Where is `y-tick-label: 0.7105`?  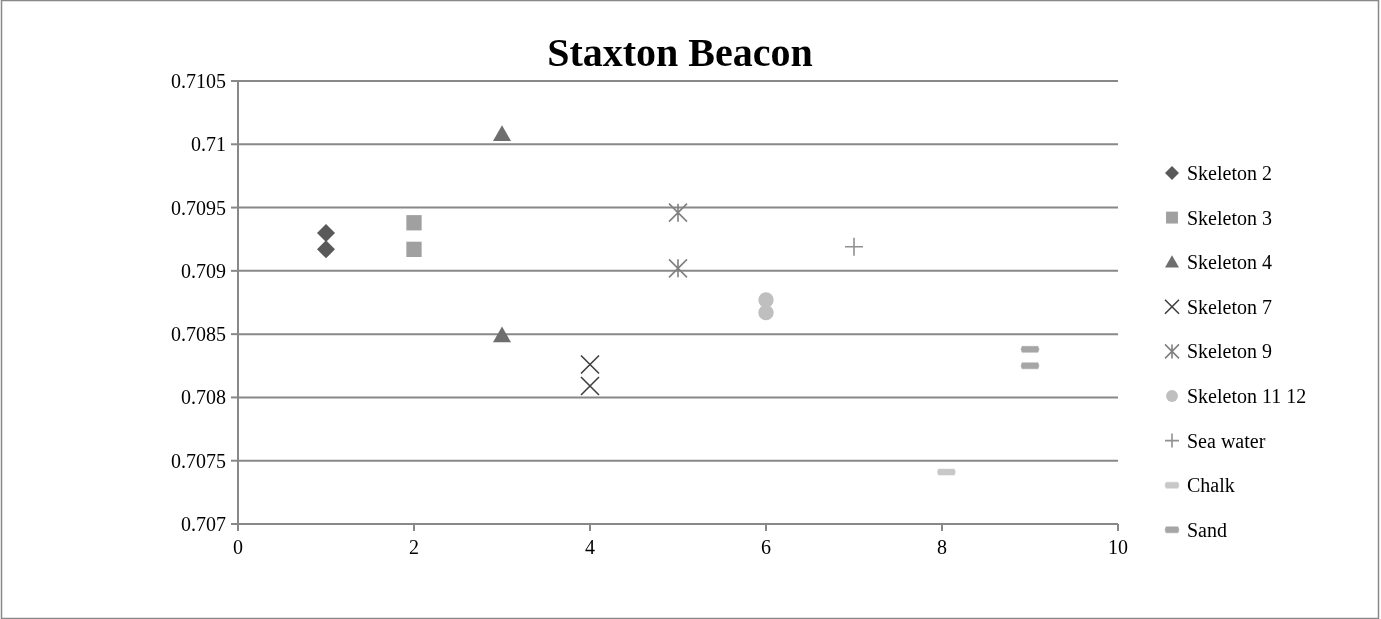
y-tick-label: 0.7105 is located at coordinates (198, 81).